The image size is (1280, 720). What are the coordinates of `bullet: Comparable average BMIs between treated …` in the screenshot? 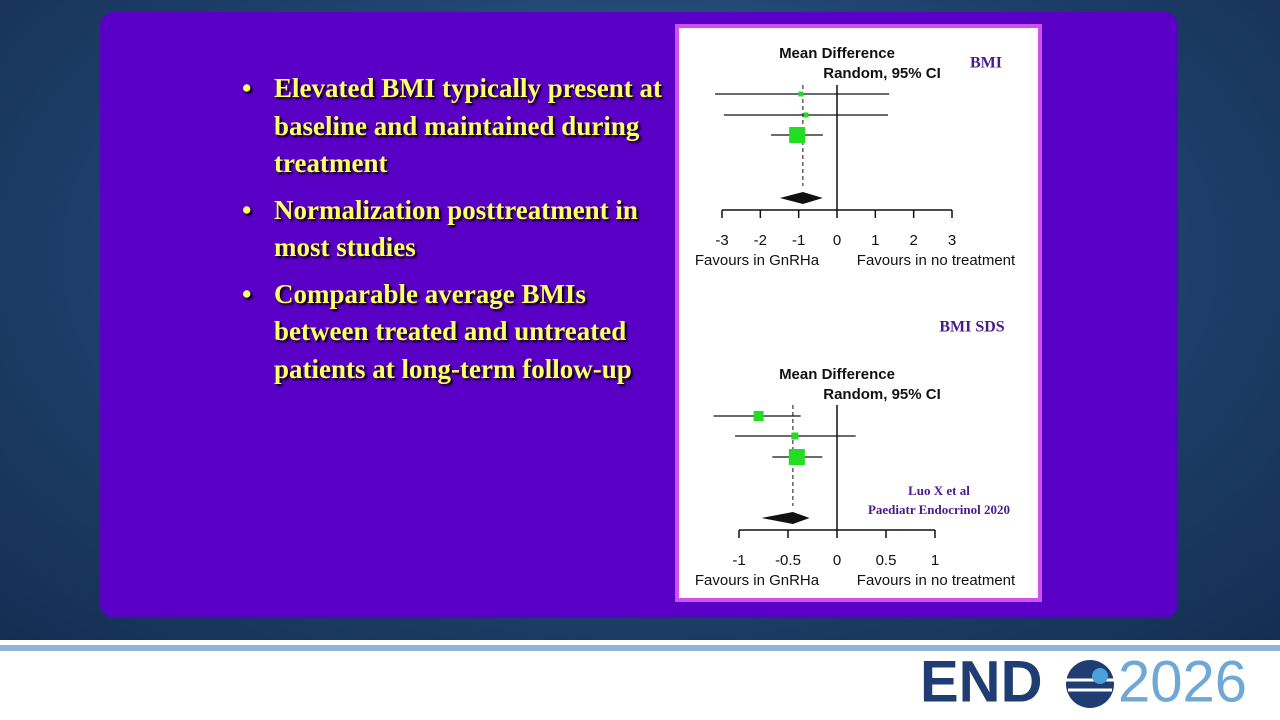 It's located at (460, 332).